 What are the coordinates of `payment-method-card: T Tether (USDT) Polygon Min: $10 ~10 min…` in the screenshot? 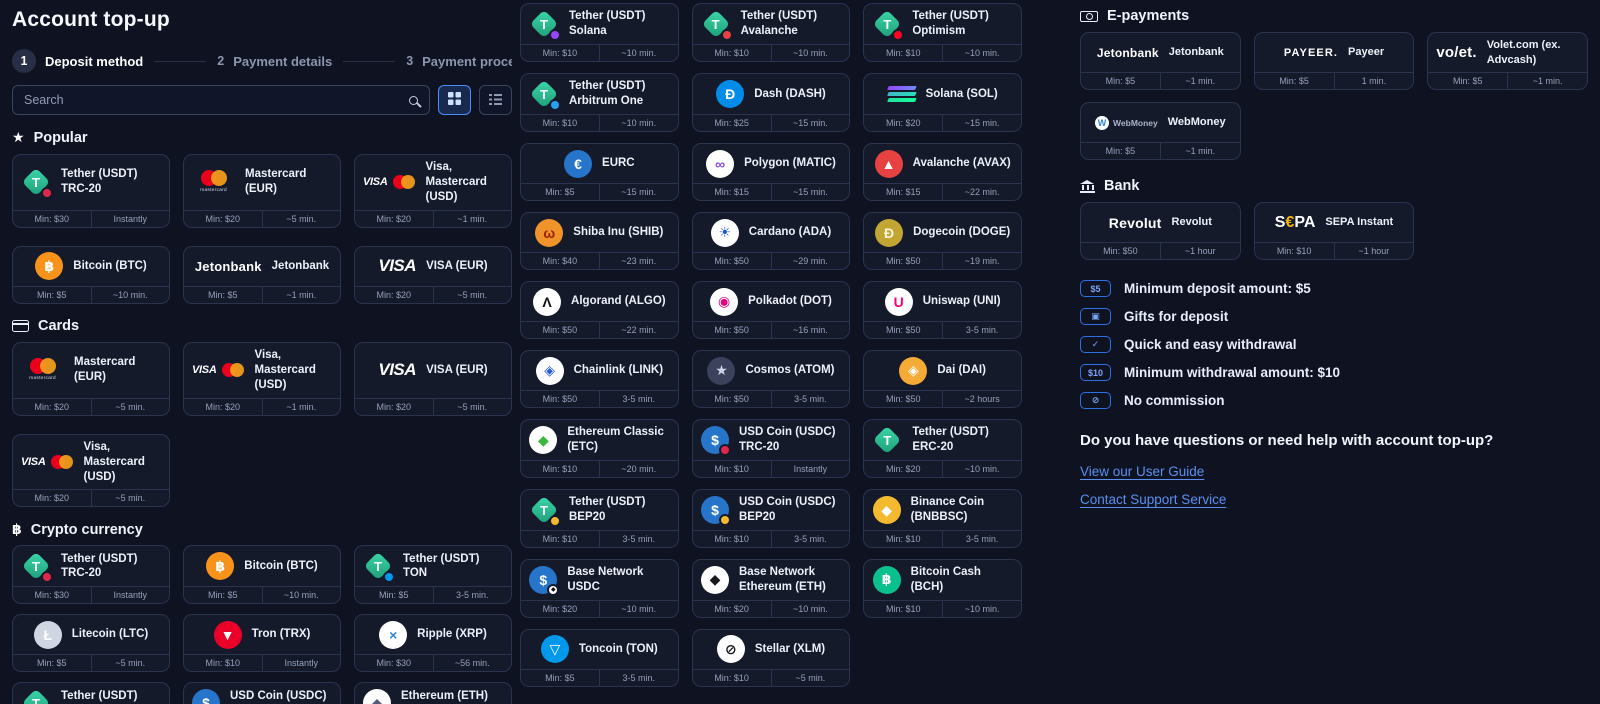 It's located at (91, 693).